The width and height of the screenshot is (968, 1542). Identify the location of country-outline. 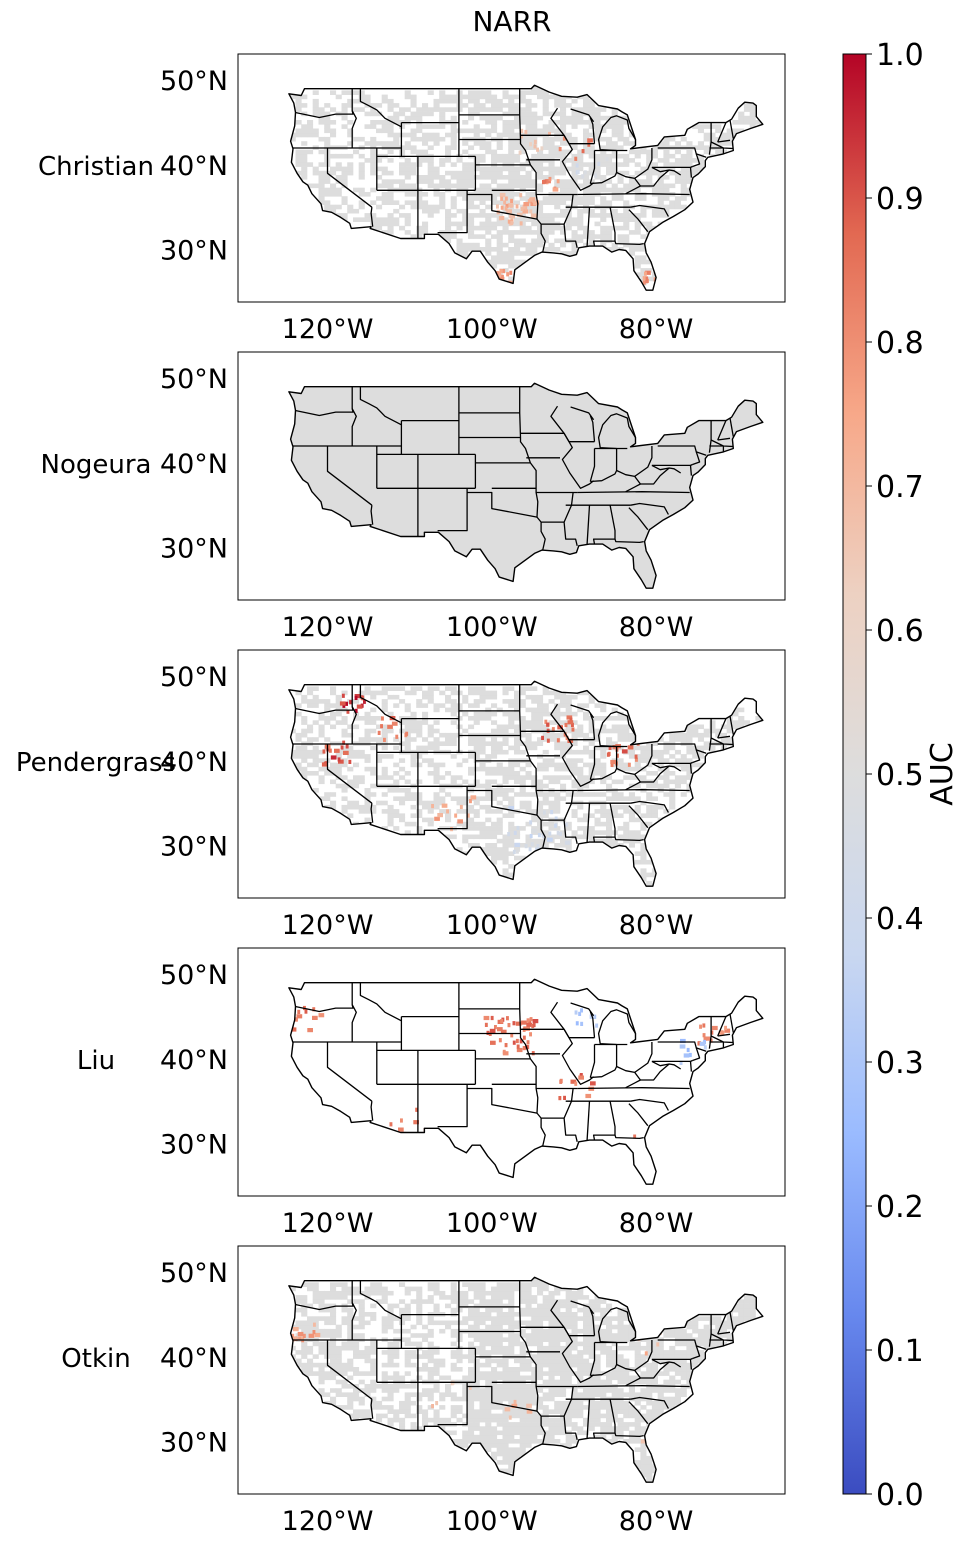
(526, 485).